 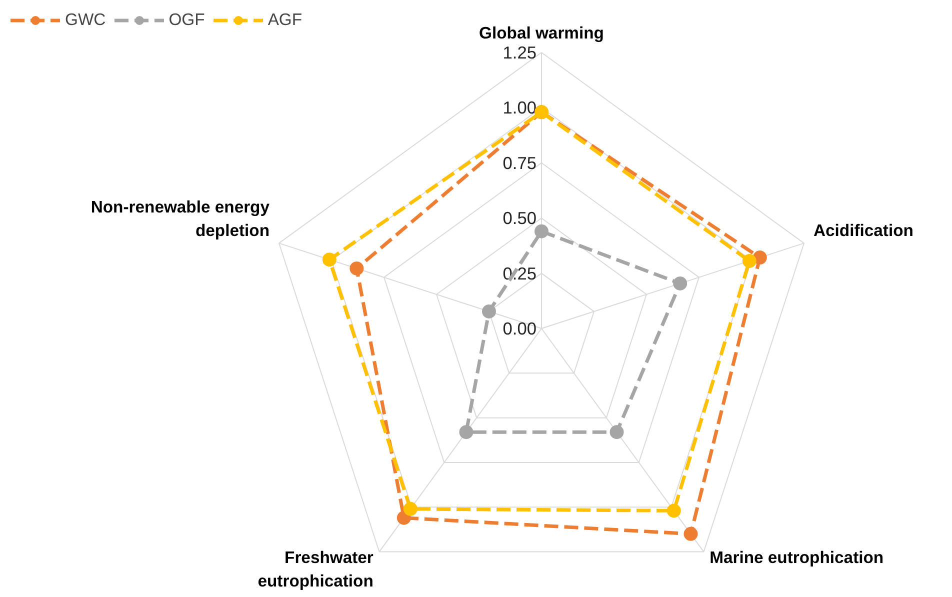 What do you see at coordinates (285, 20) in the screenshot?
I see `legend-label: AGF` at bounding box center [285, 20].